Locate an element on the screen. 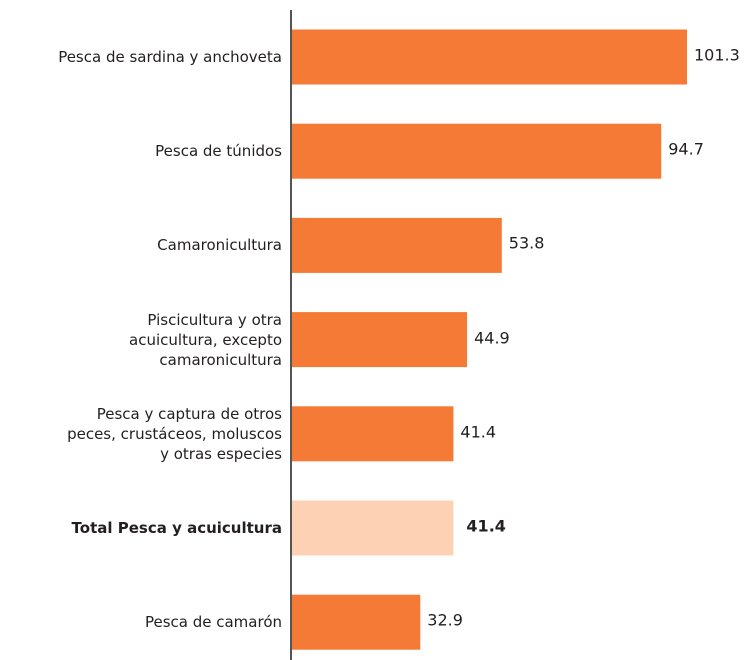 This screenshot has height=660, width=749. category-label: Pesca de camarón is located at coordinates (213, 622).